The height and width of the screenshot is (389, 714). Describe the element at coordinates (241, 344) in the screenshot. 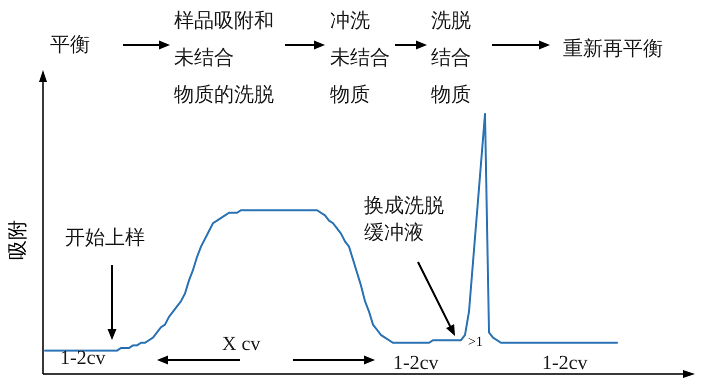

I see `annotation: X cv` at that location.